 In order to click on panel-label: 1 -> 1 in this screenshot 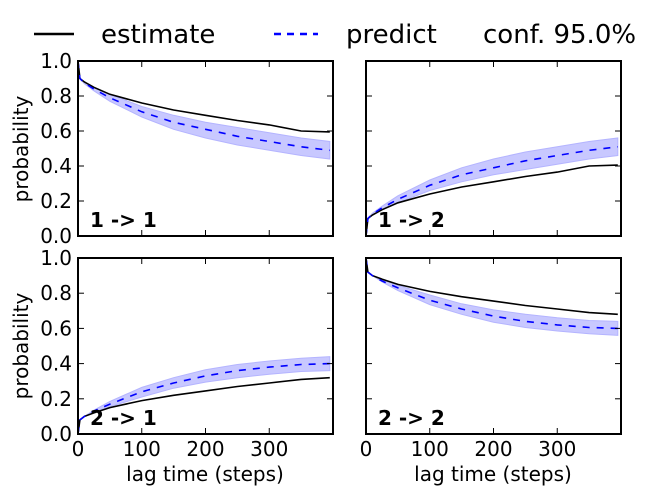, I will do `click(123, 220)`.